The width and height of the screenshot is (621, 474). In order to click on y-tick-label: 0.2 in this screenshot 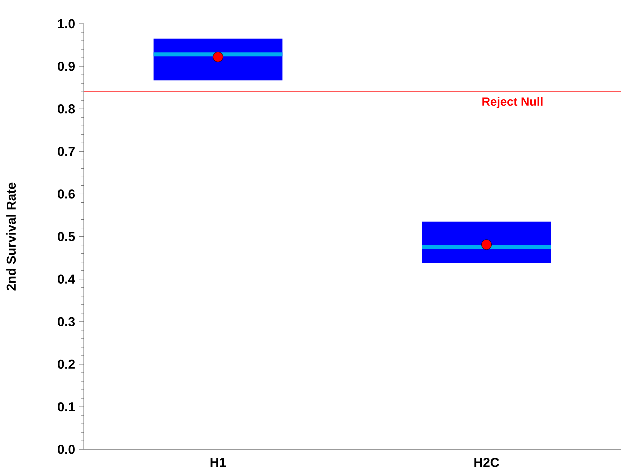, I will do `click(66, 365)`.